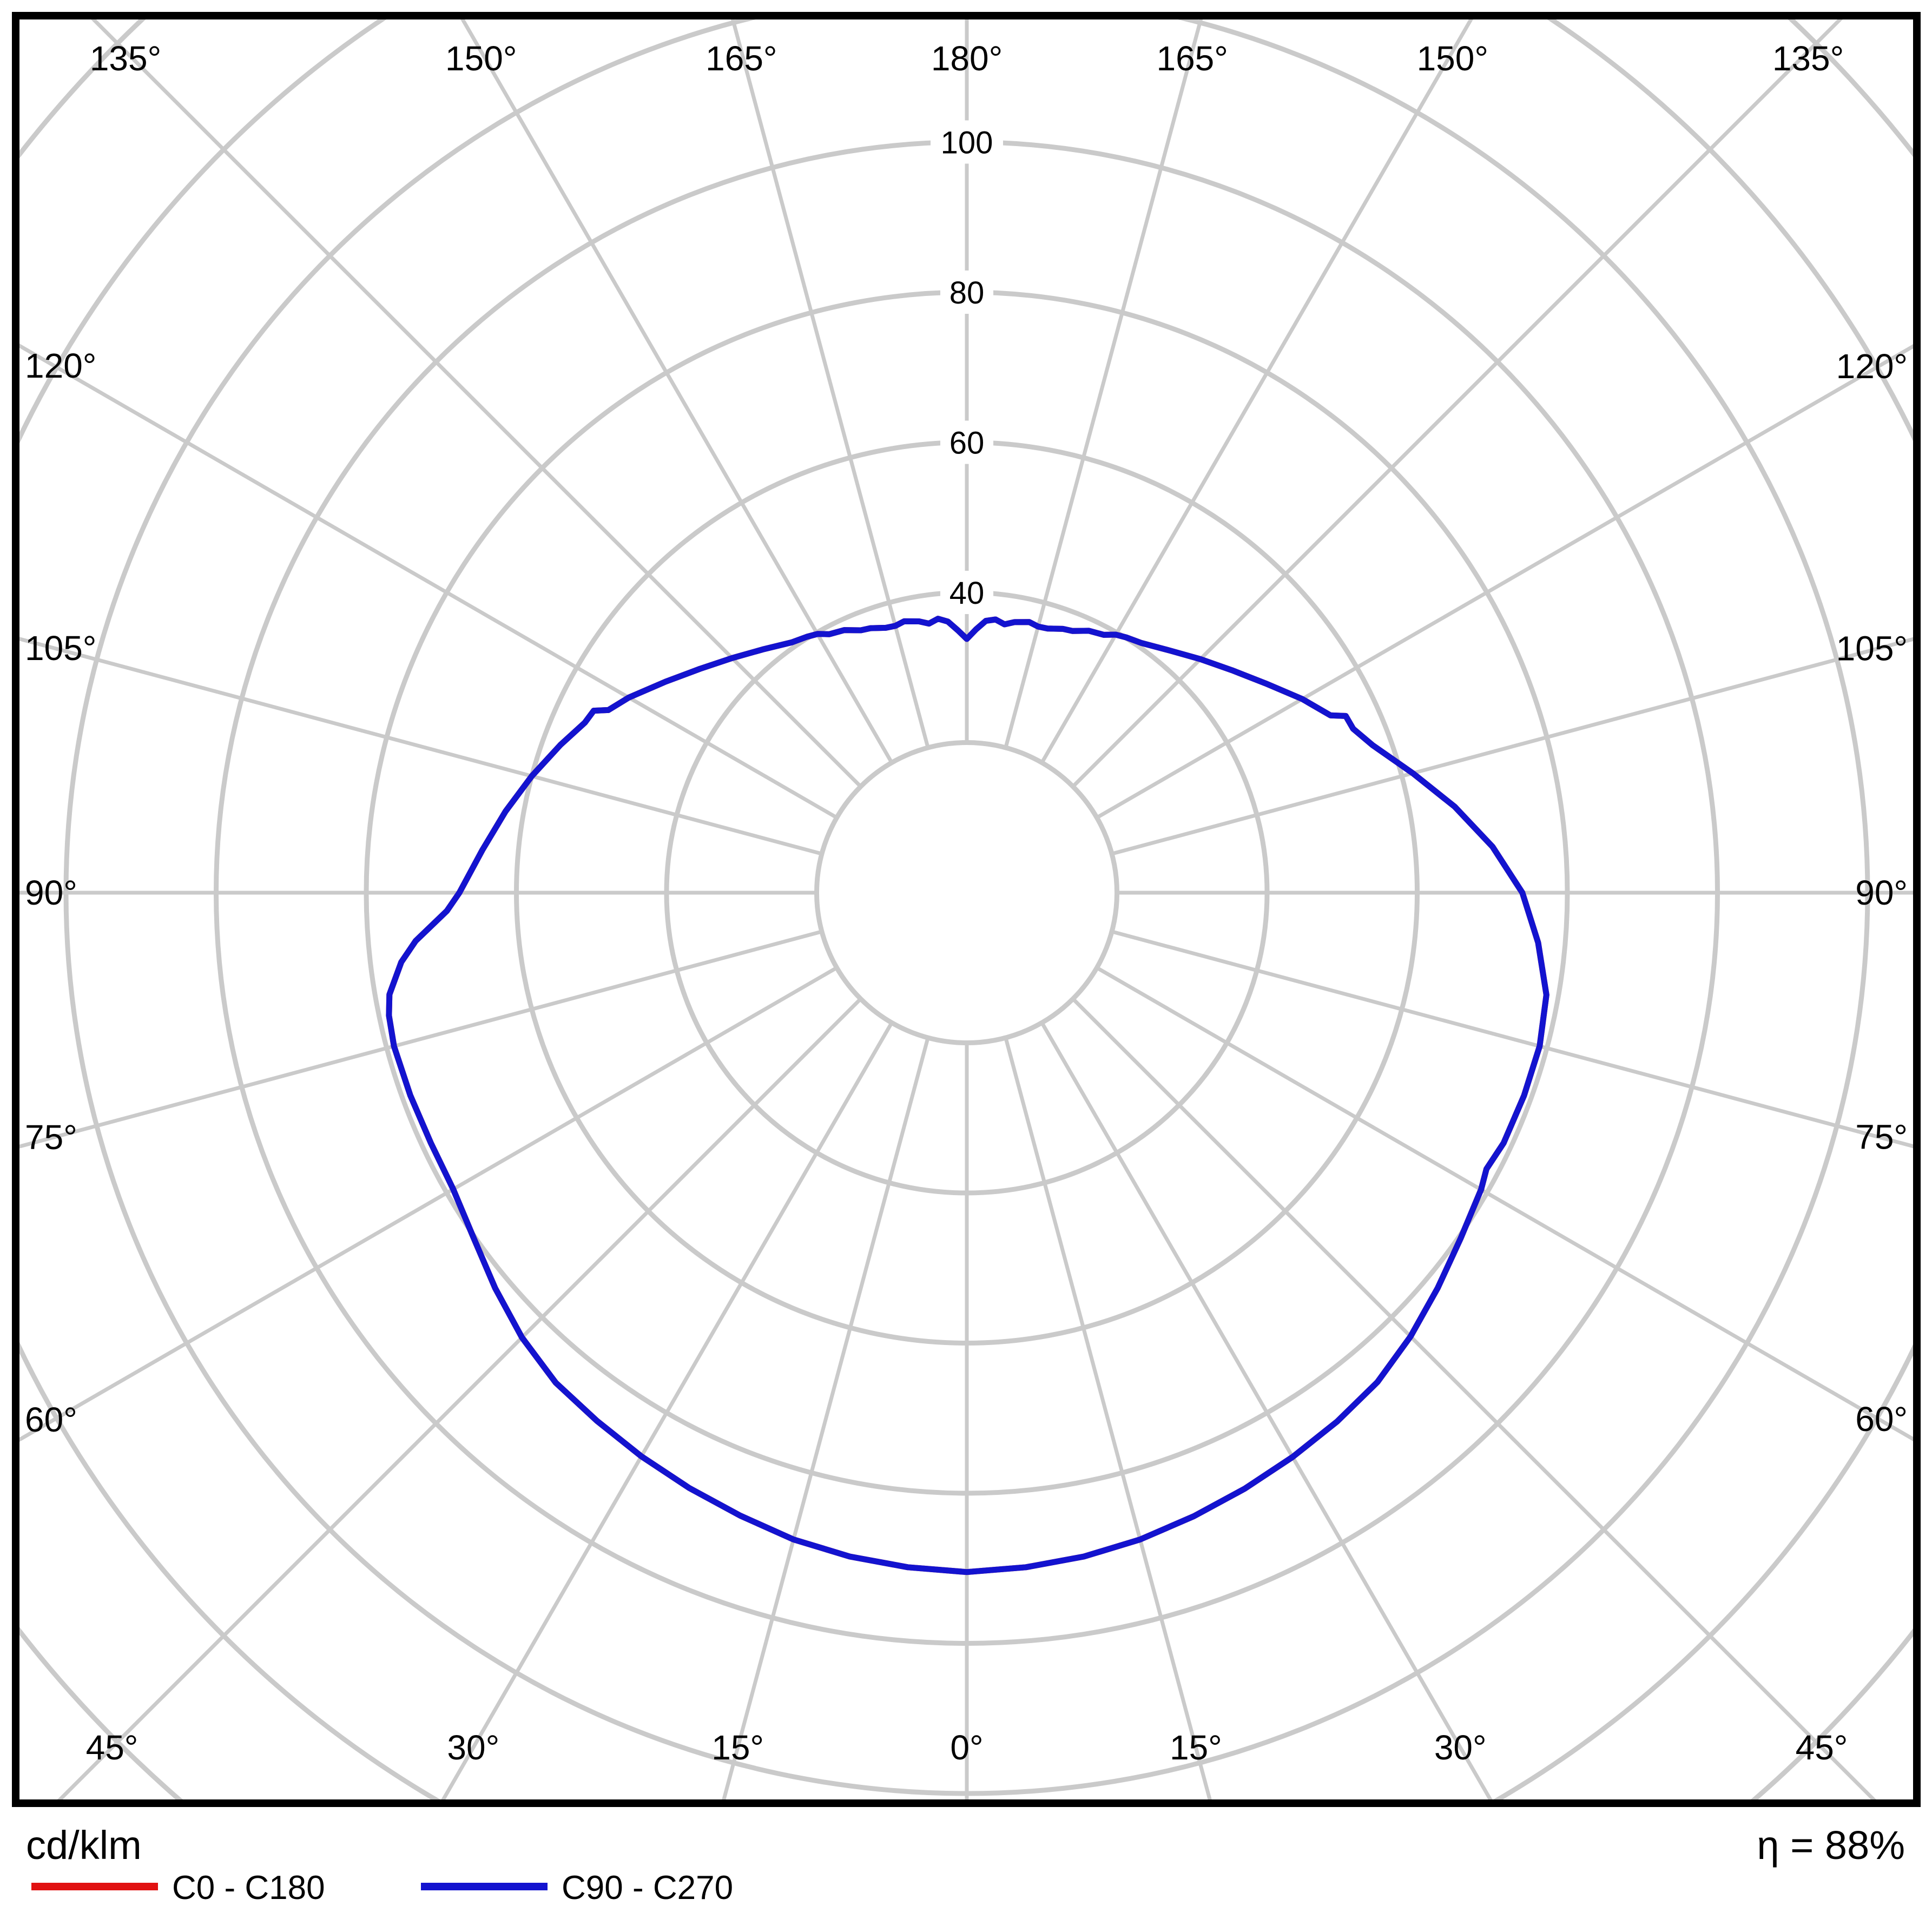 The image size is (1932, 1932). I want to click on angle-label-30-left: 30°, so click(473, 1747).